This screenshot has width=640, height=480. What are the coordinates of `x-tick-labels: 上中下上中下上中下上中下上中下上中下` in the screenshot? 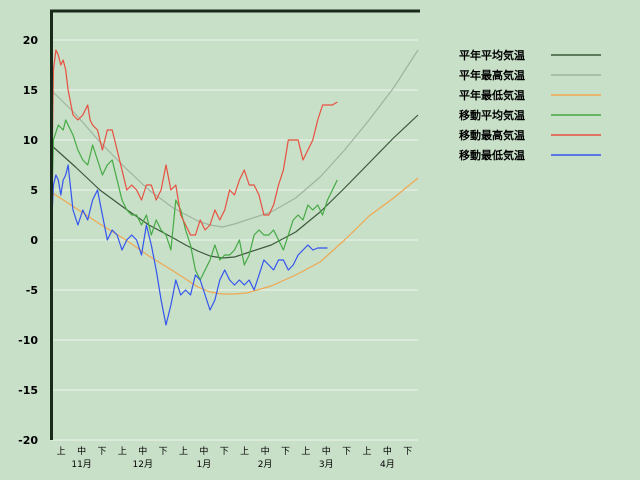 It's located at (235, 451).